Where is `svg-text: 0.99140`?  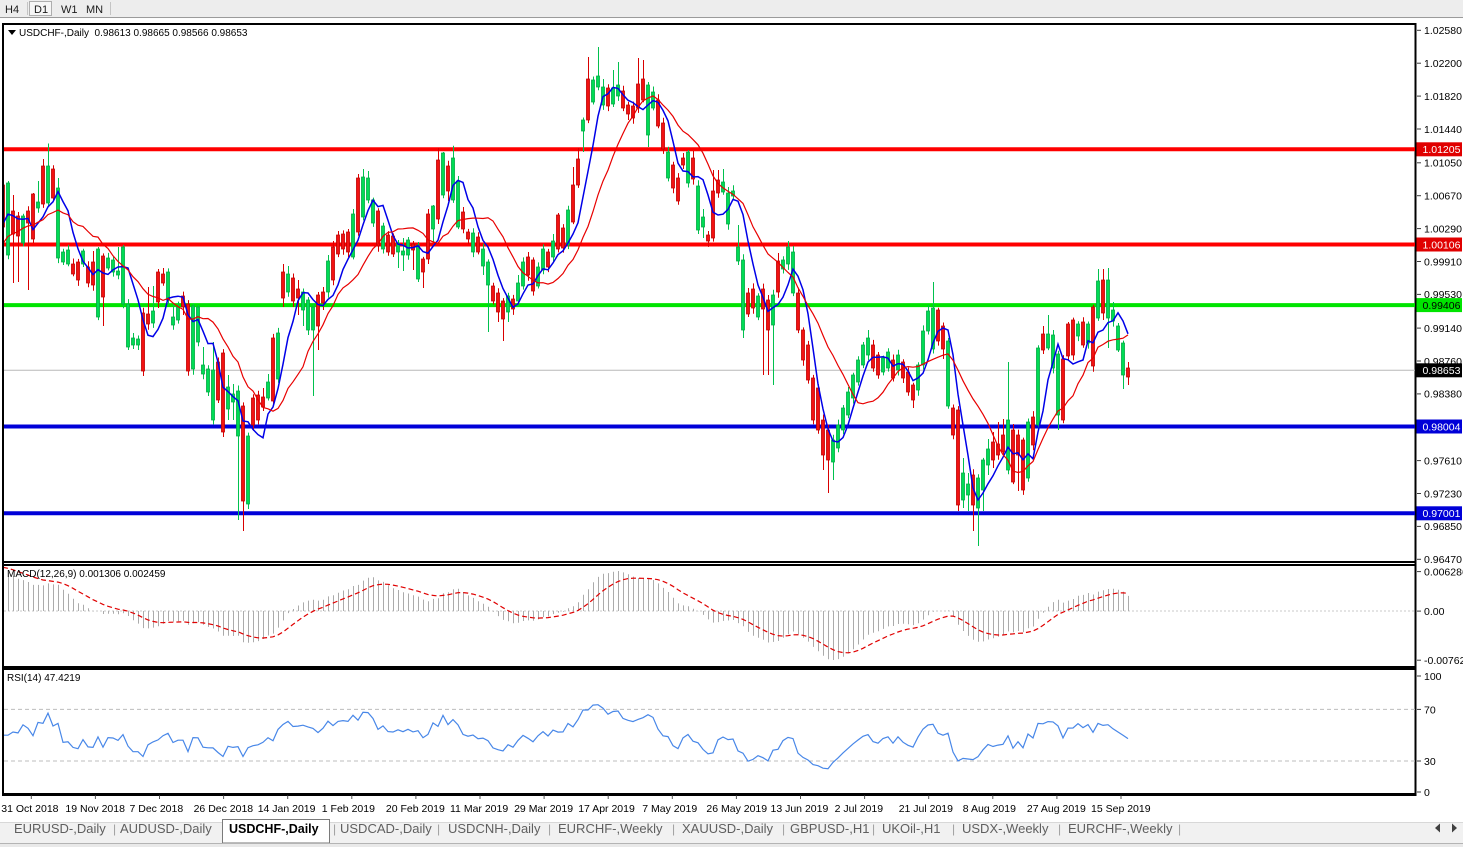 svg-text: 0.99140 is located at coordinates (1443, 329).